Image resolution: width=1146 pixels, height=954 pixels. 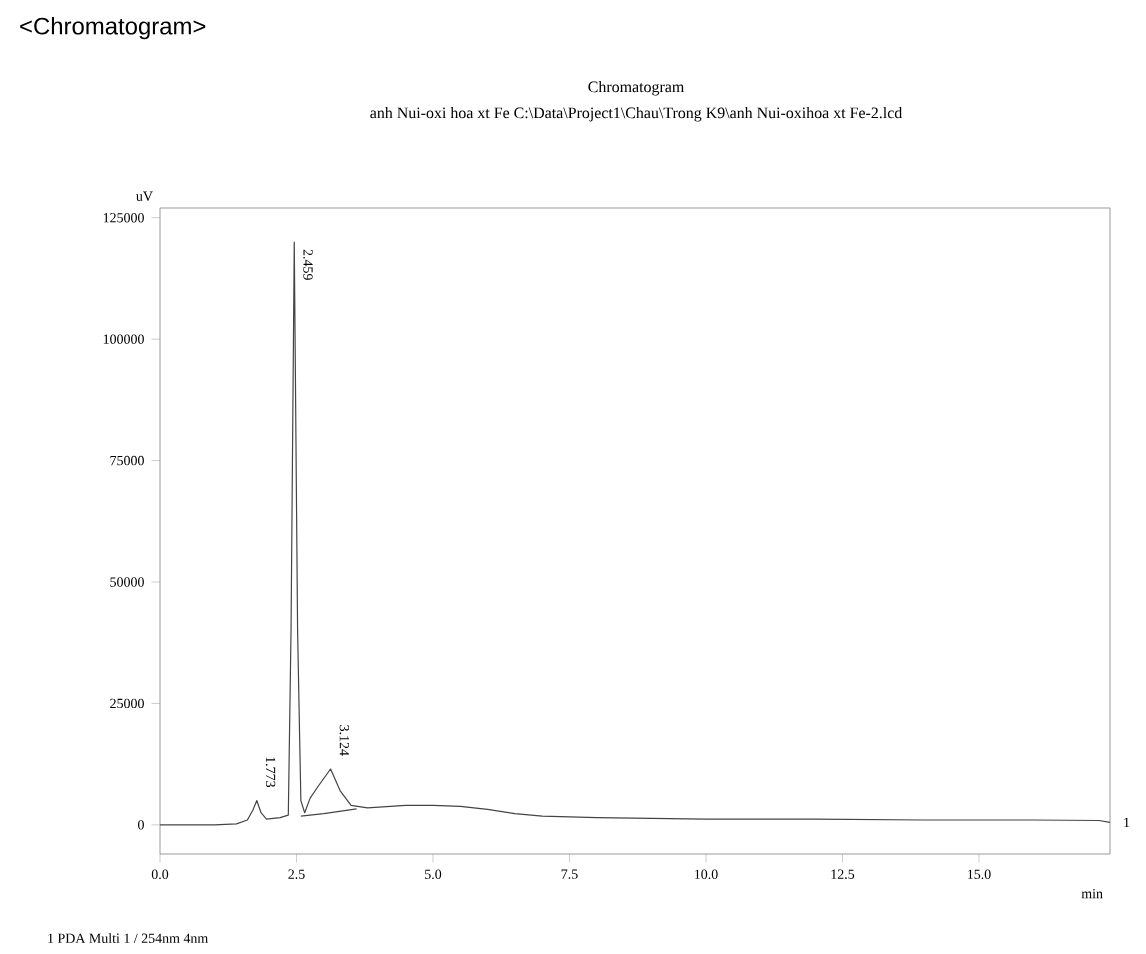 I want to click on chart-title: <Chromatogram>, so click(x=113, y=28).